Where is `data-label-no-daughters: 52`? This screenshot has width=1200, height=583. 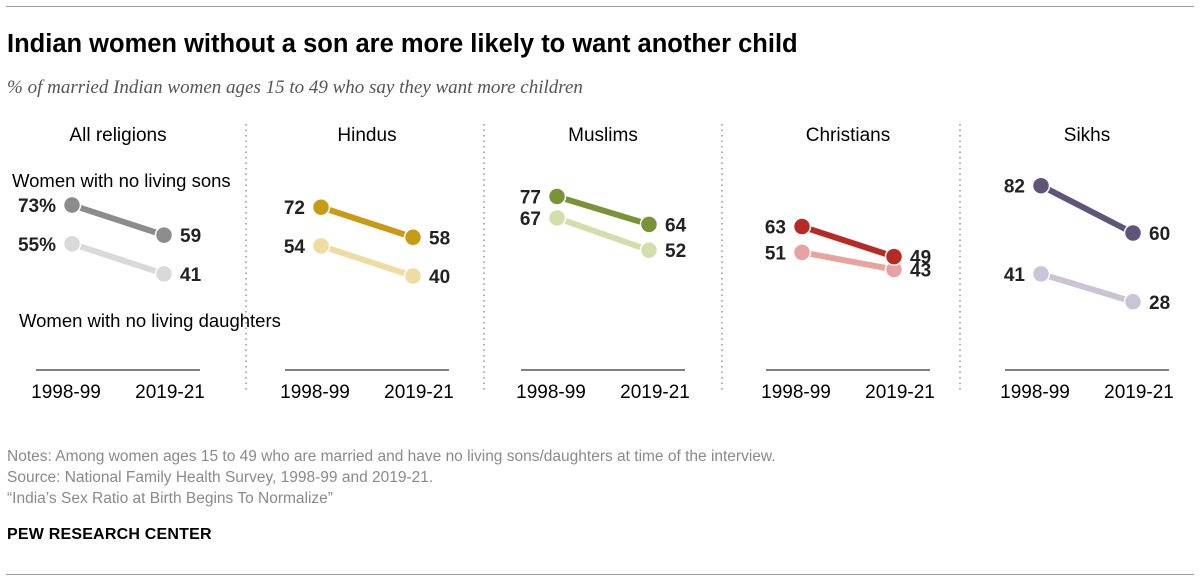 data-label-no-daughters: 52 is located at coordinates (675, 251).